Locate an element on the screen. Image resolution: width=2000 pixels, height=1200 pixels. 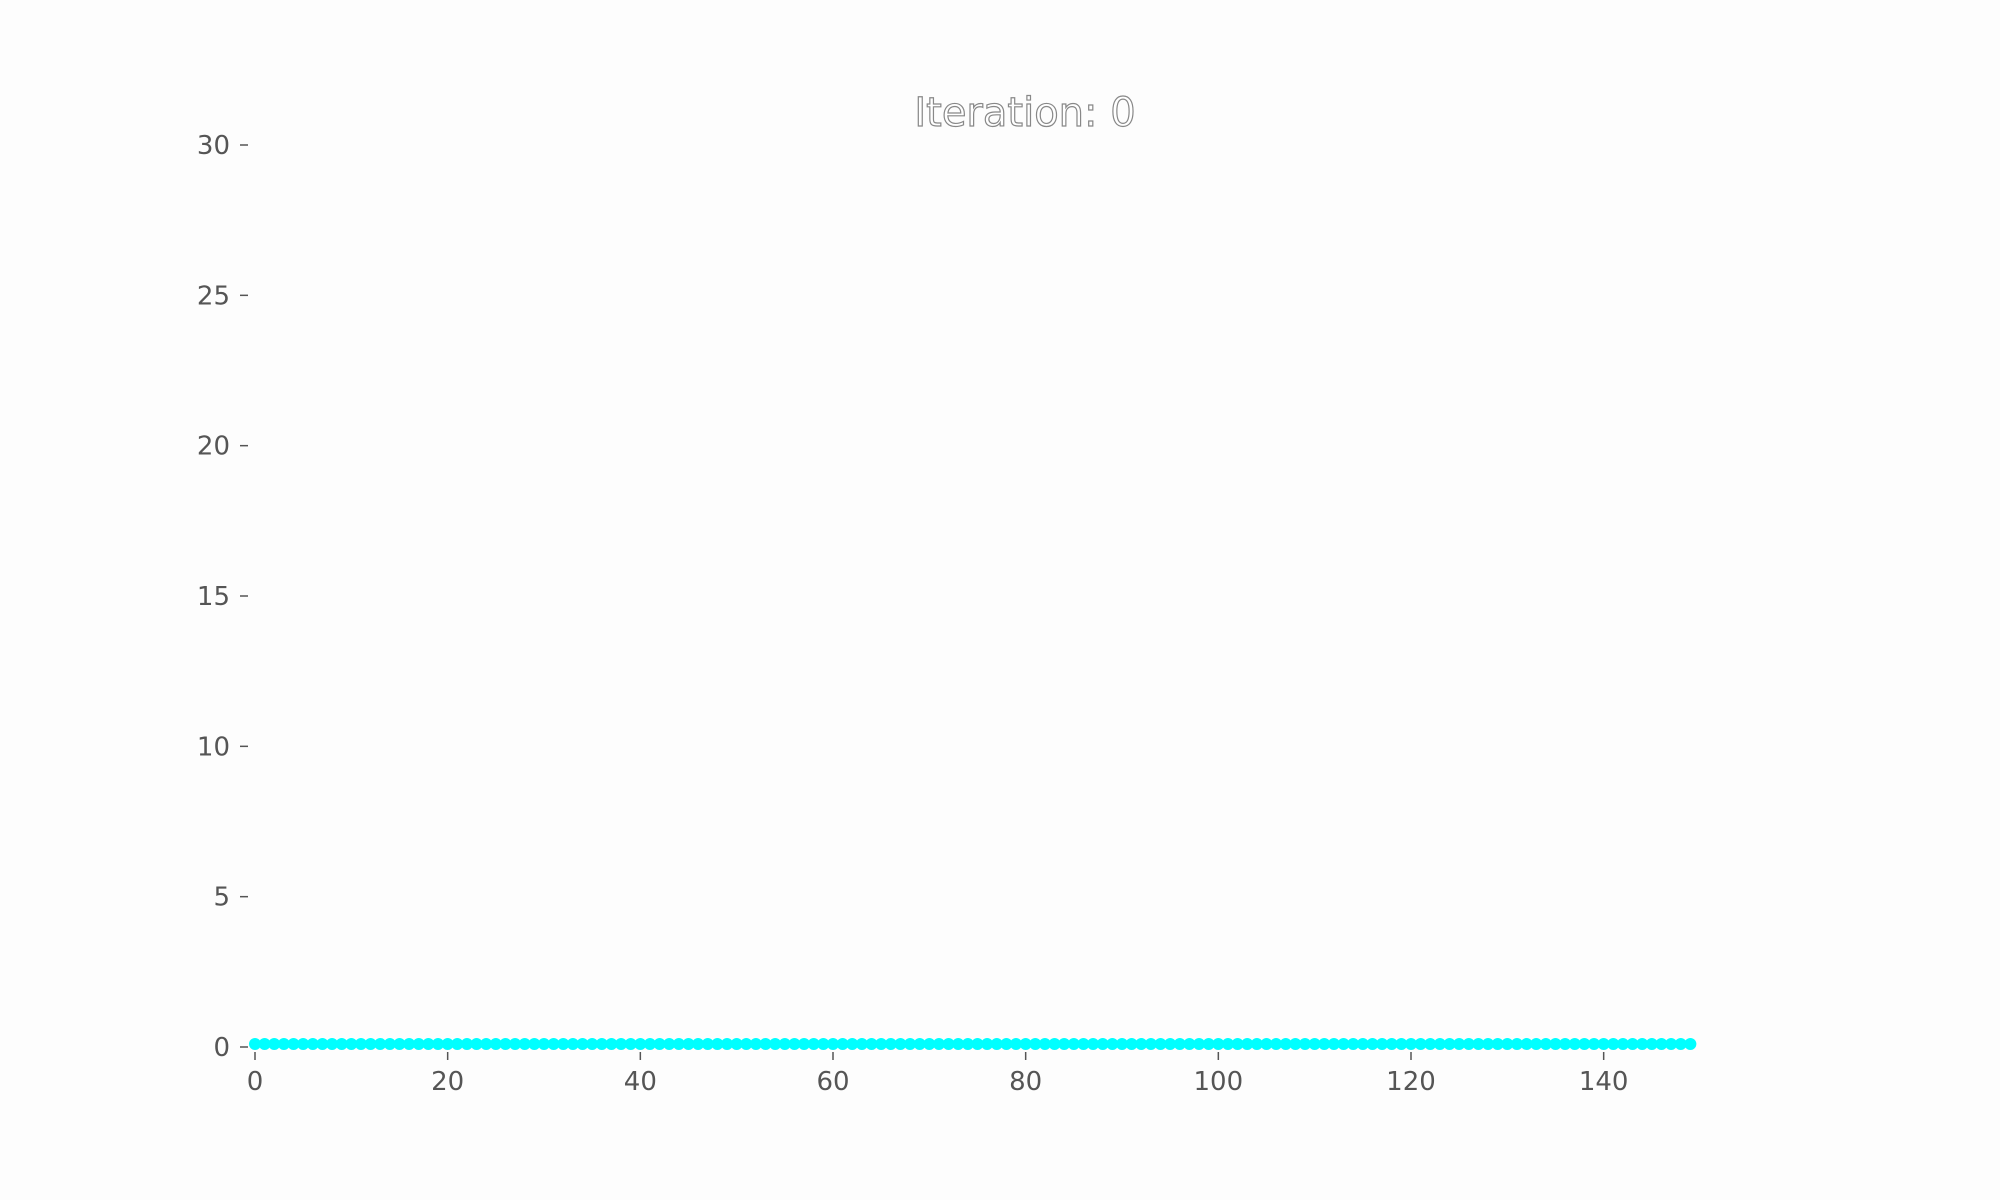
y-tick-label: 10 is located at coordinates (213, 747).